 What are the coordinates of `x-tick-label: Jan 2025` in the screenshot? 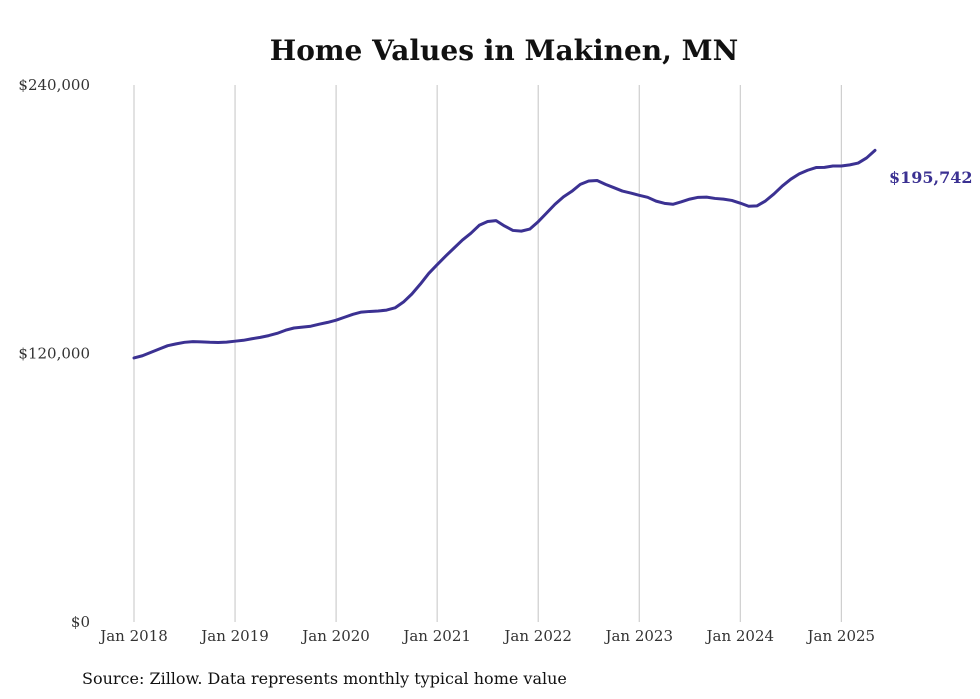 It's located at (841, 636).